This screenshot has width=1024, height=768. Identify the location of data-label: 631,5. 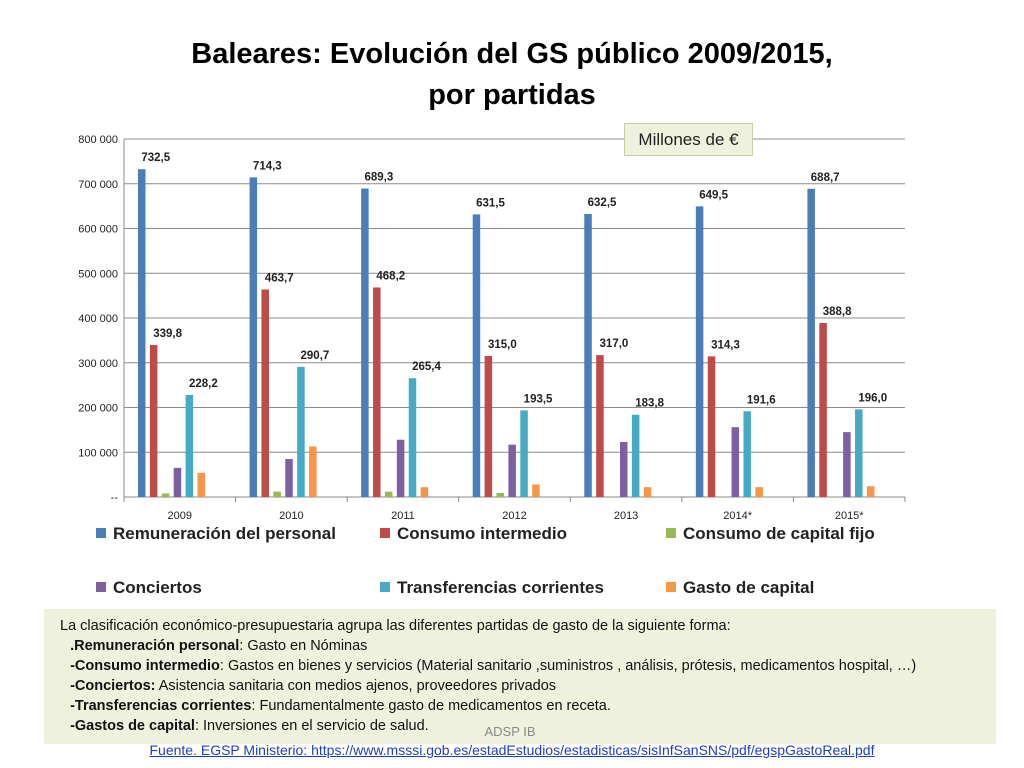
(490, 203).